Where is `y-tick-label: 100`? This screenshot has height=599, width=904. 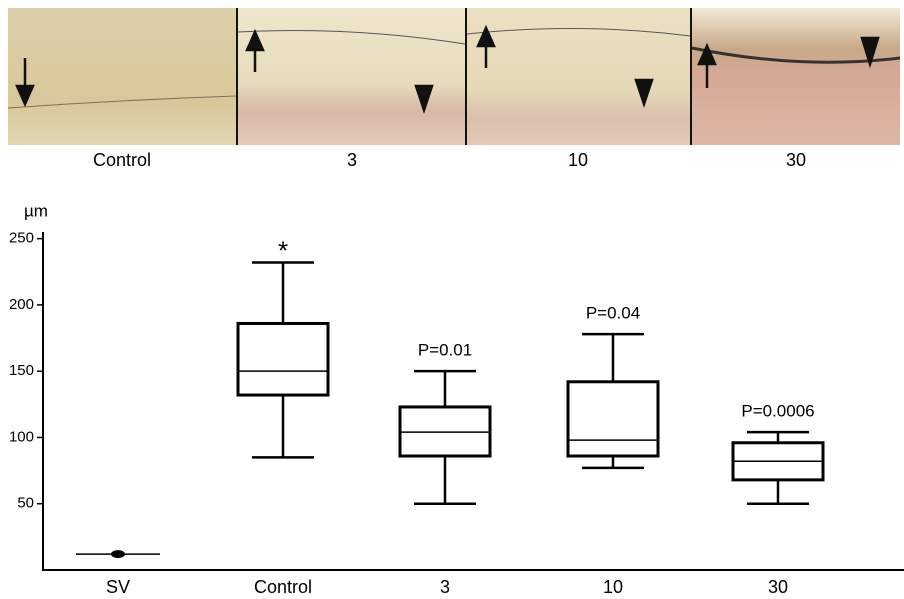 y-tick-label: 100 is located at coordinates (21, 436).